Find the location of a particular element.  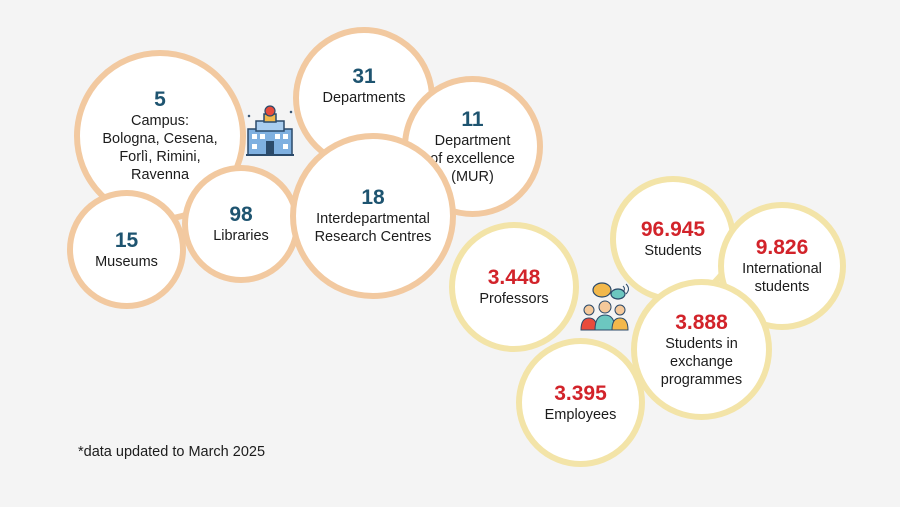

stat-label: Students in exchange programmes is located at coordinates (701, 361).